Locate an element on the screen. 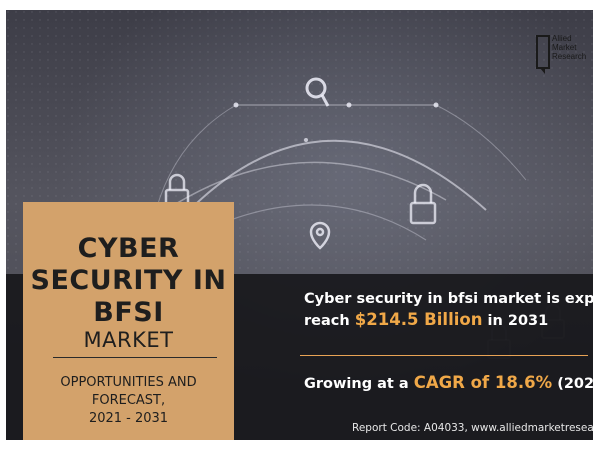 This screenshot has width=600, height=452. stat-divider is located at coordinates (444, 355).